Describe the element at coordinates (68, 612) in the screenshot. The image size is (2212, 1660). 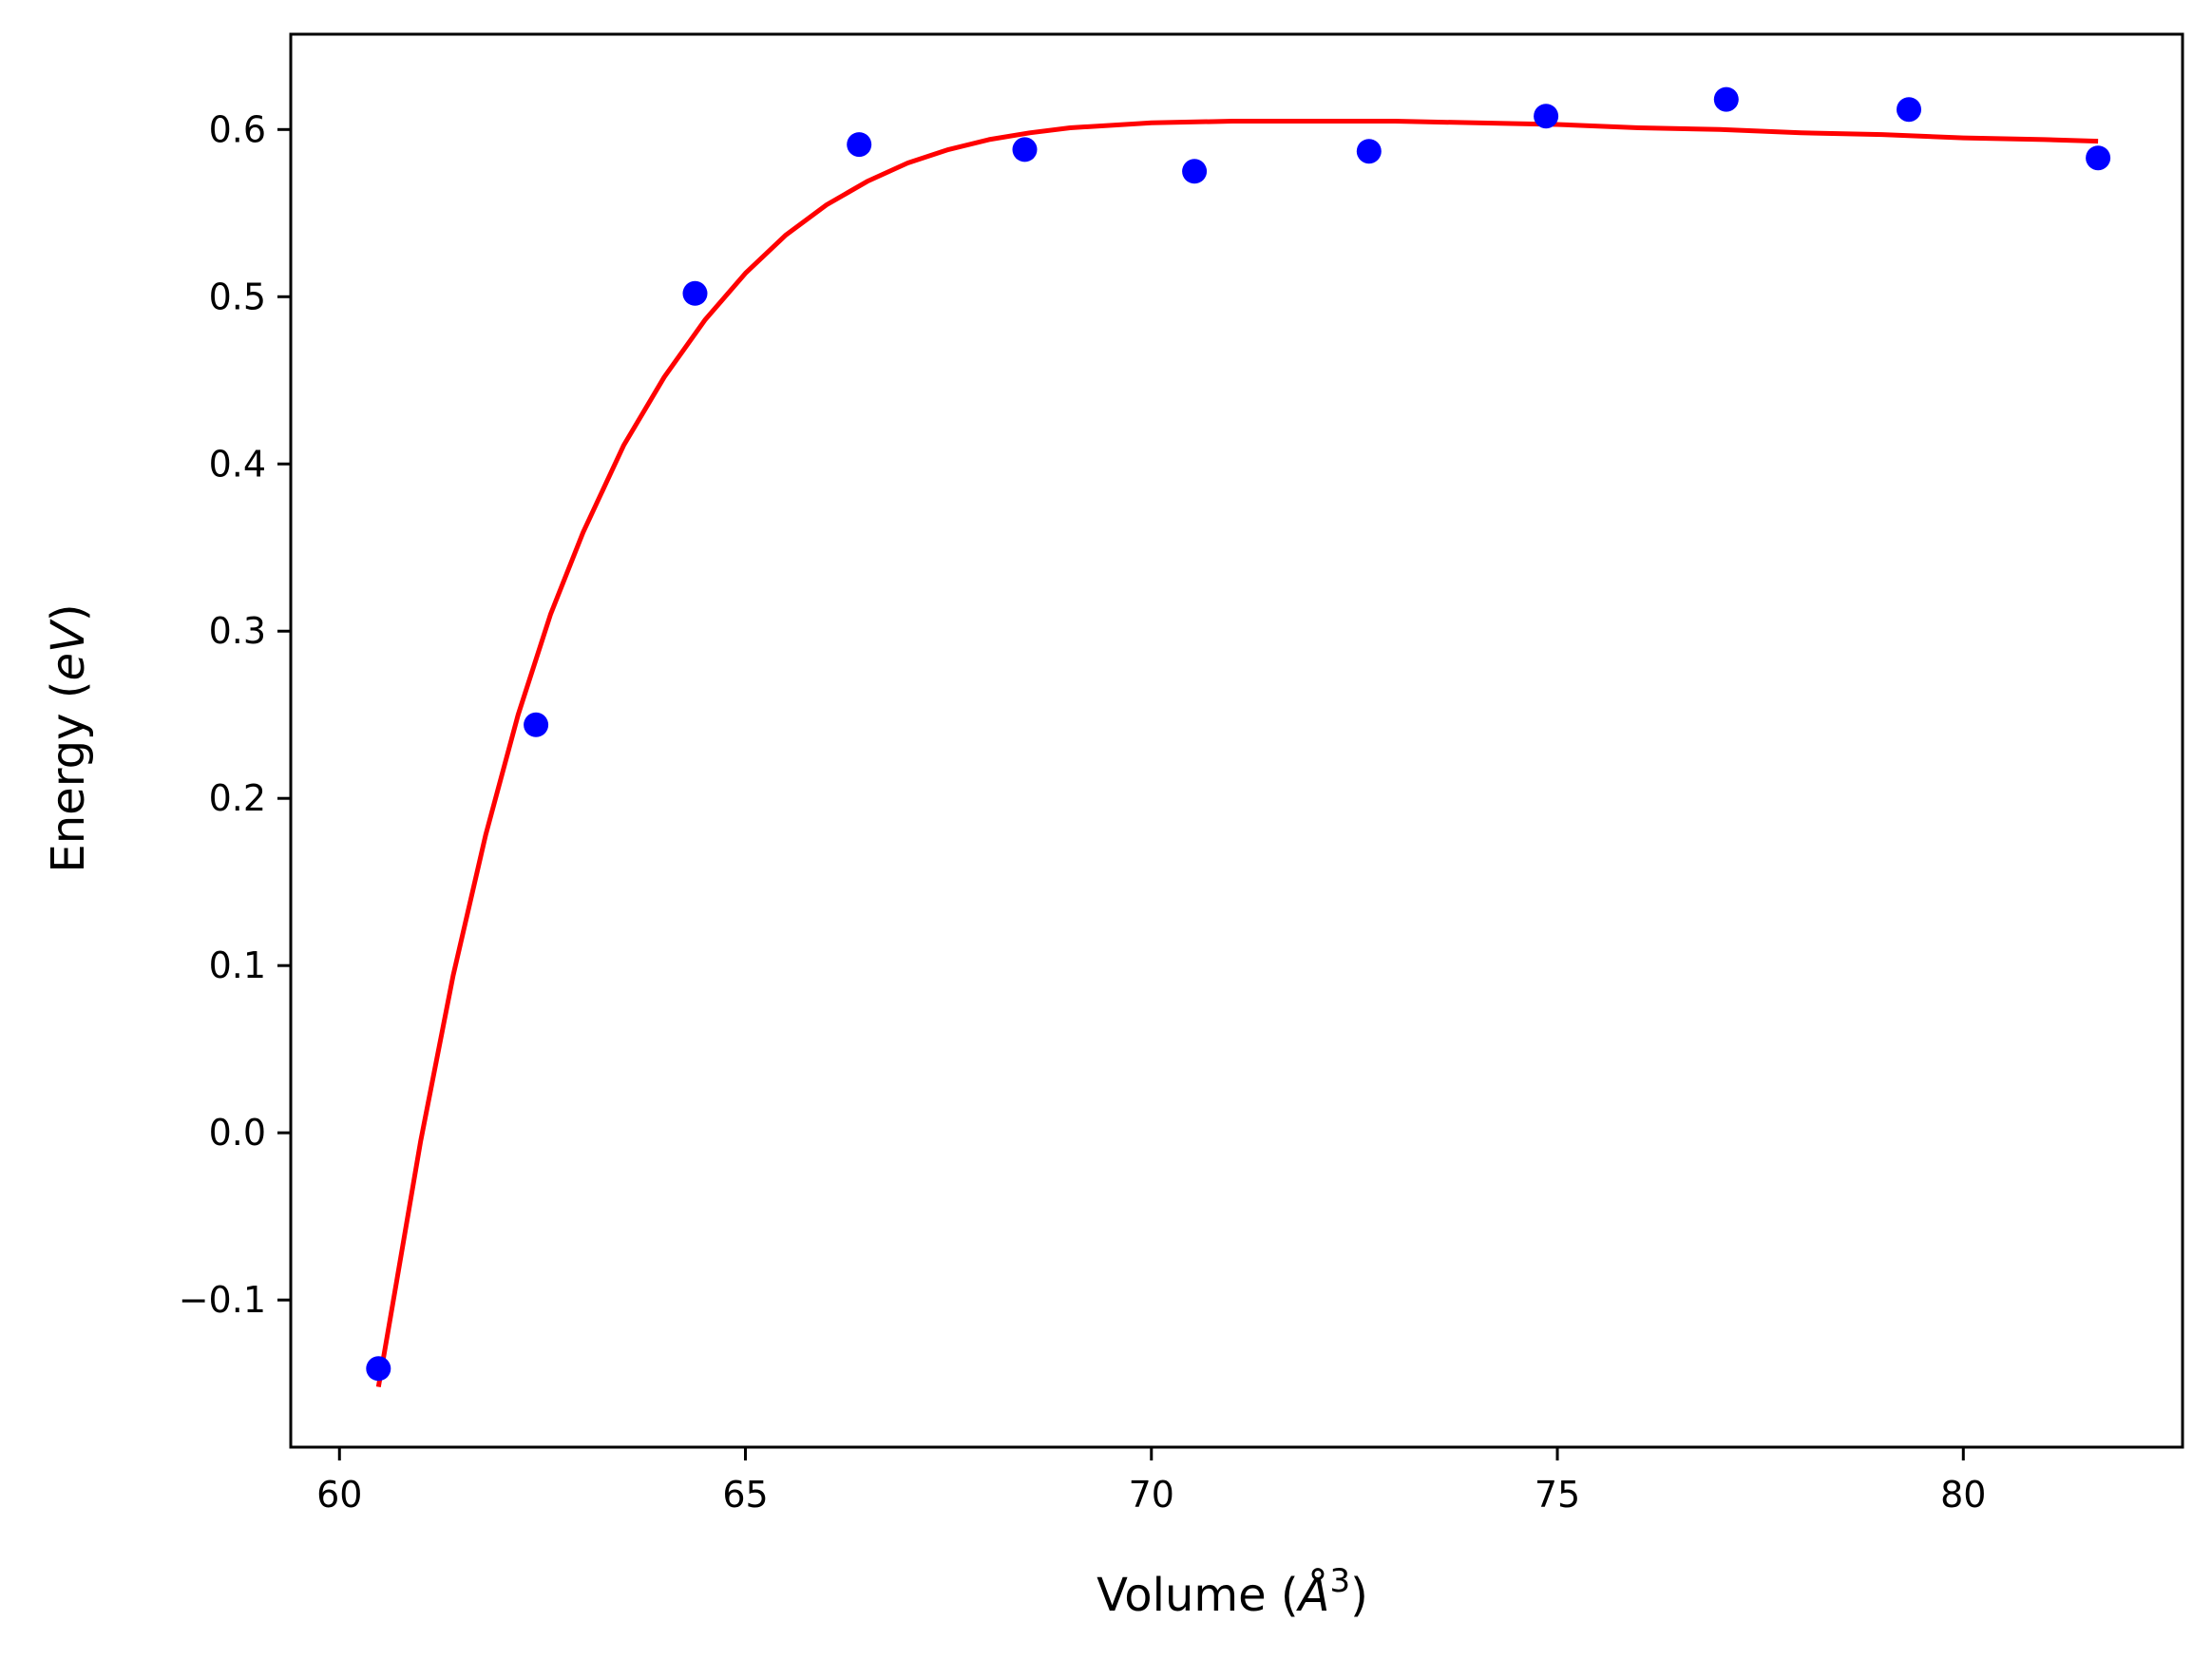
I see `y-axis-label-close: )` at that location.